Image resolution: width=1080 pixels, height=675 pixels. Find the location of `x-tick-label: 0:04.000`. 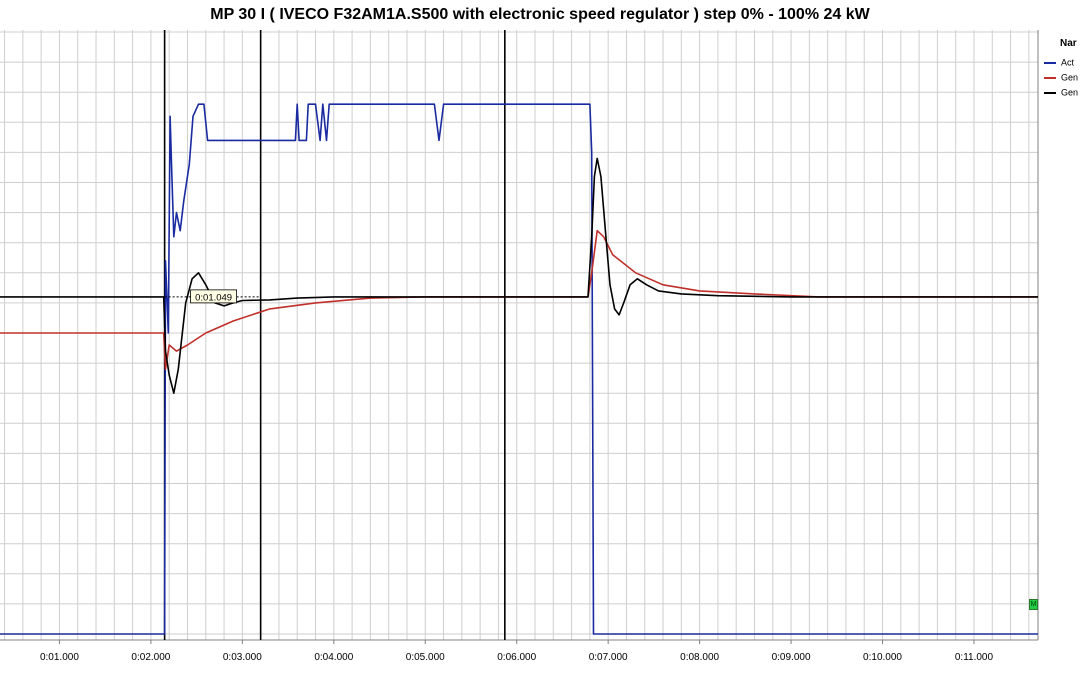

x-tick-label: 0:04.000 is located at coordinates (333, 657).